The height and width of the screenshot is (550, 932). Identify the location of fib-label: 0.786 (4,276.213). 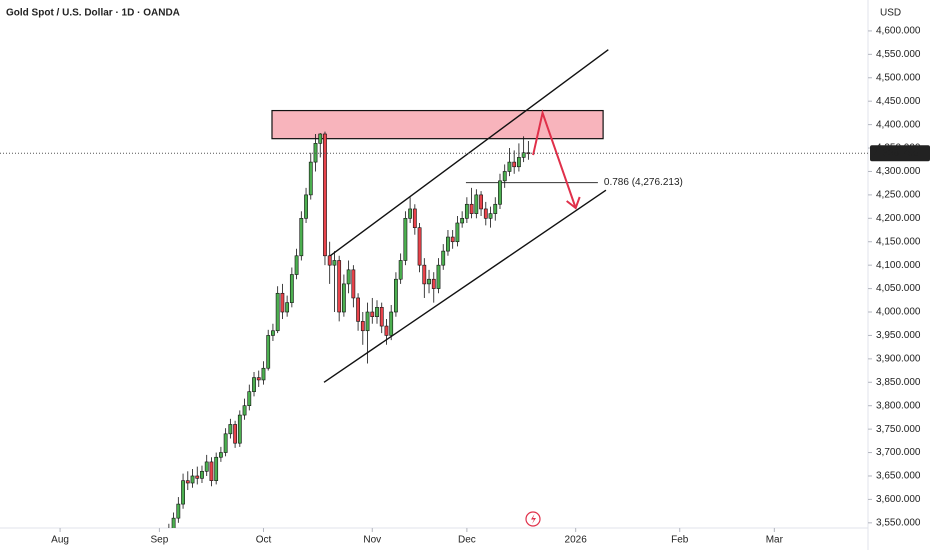
(643, 182).